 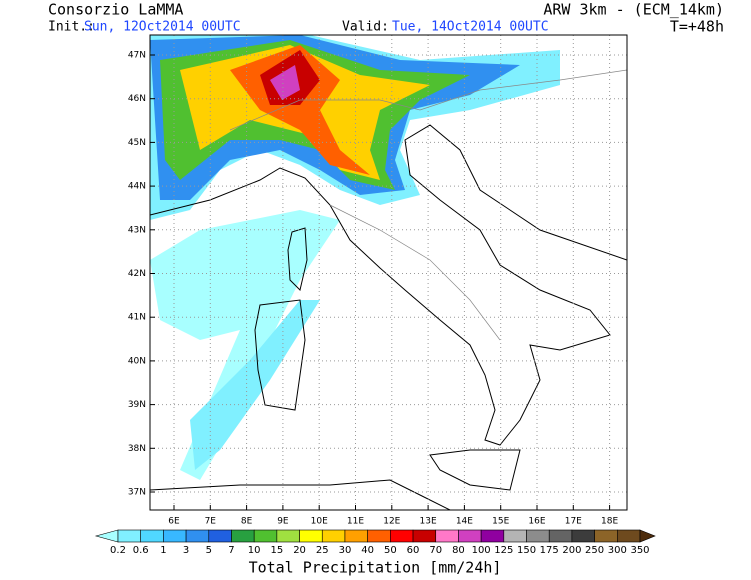 I want to click on legend-label: 5, so click(x=209, y=550).